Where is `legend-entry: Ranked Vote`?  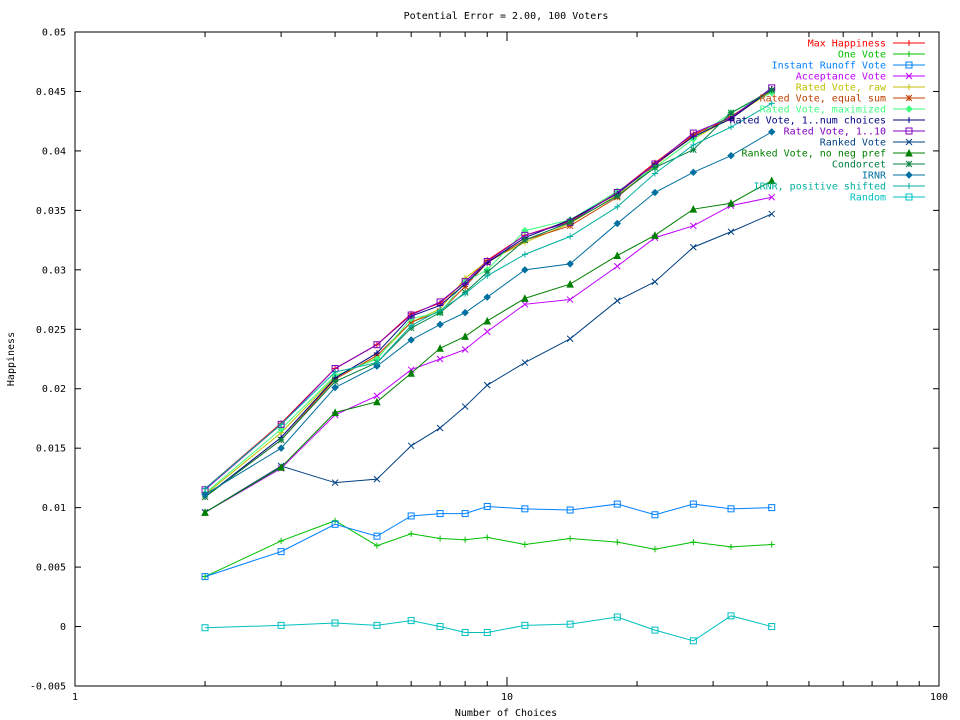
legend-entry: Ranked Vote is located at coordinates (872, 143).